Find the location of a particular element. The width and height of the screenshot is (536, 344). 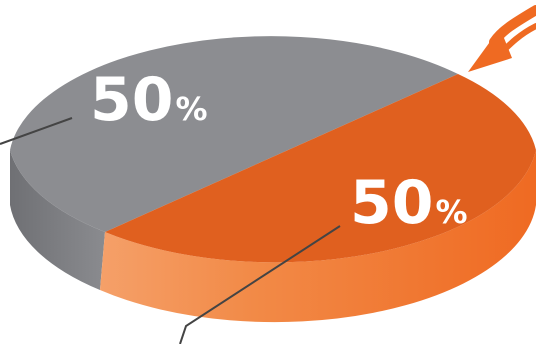

leader-line-orange is located at coordinates (260, 284).